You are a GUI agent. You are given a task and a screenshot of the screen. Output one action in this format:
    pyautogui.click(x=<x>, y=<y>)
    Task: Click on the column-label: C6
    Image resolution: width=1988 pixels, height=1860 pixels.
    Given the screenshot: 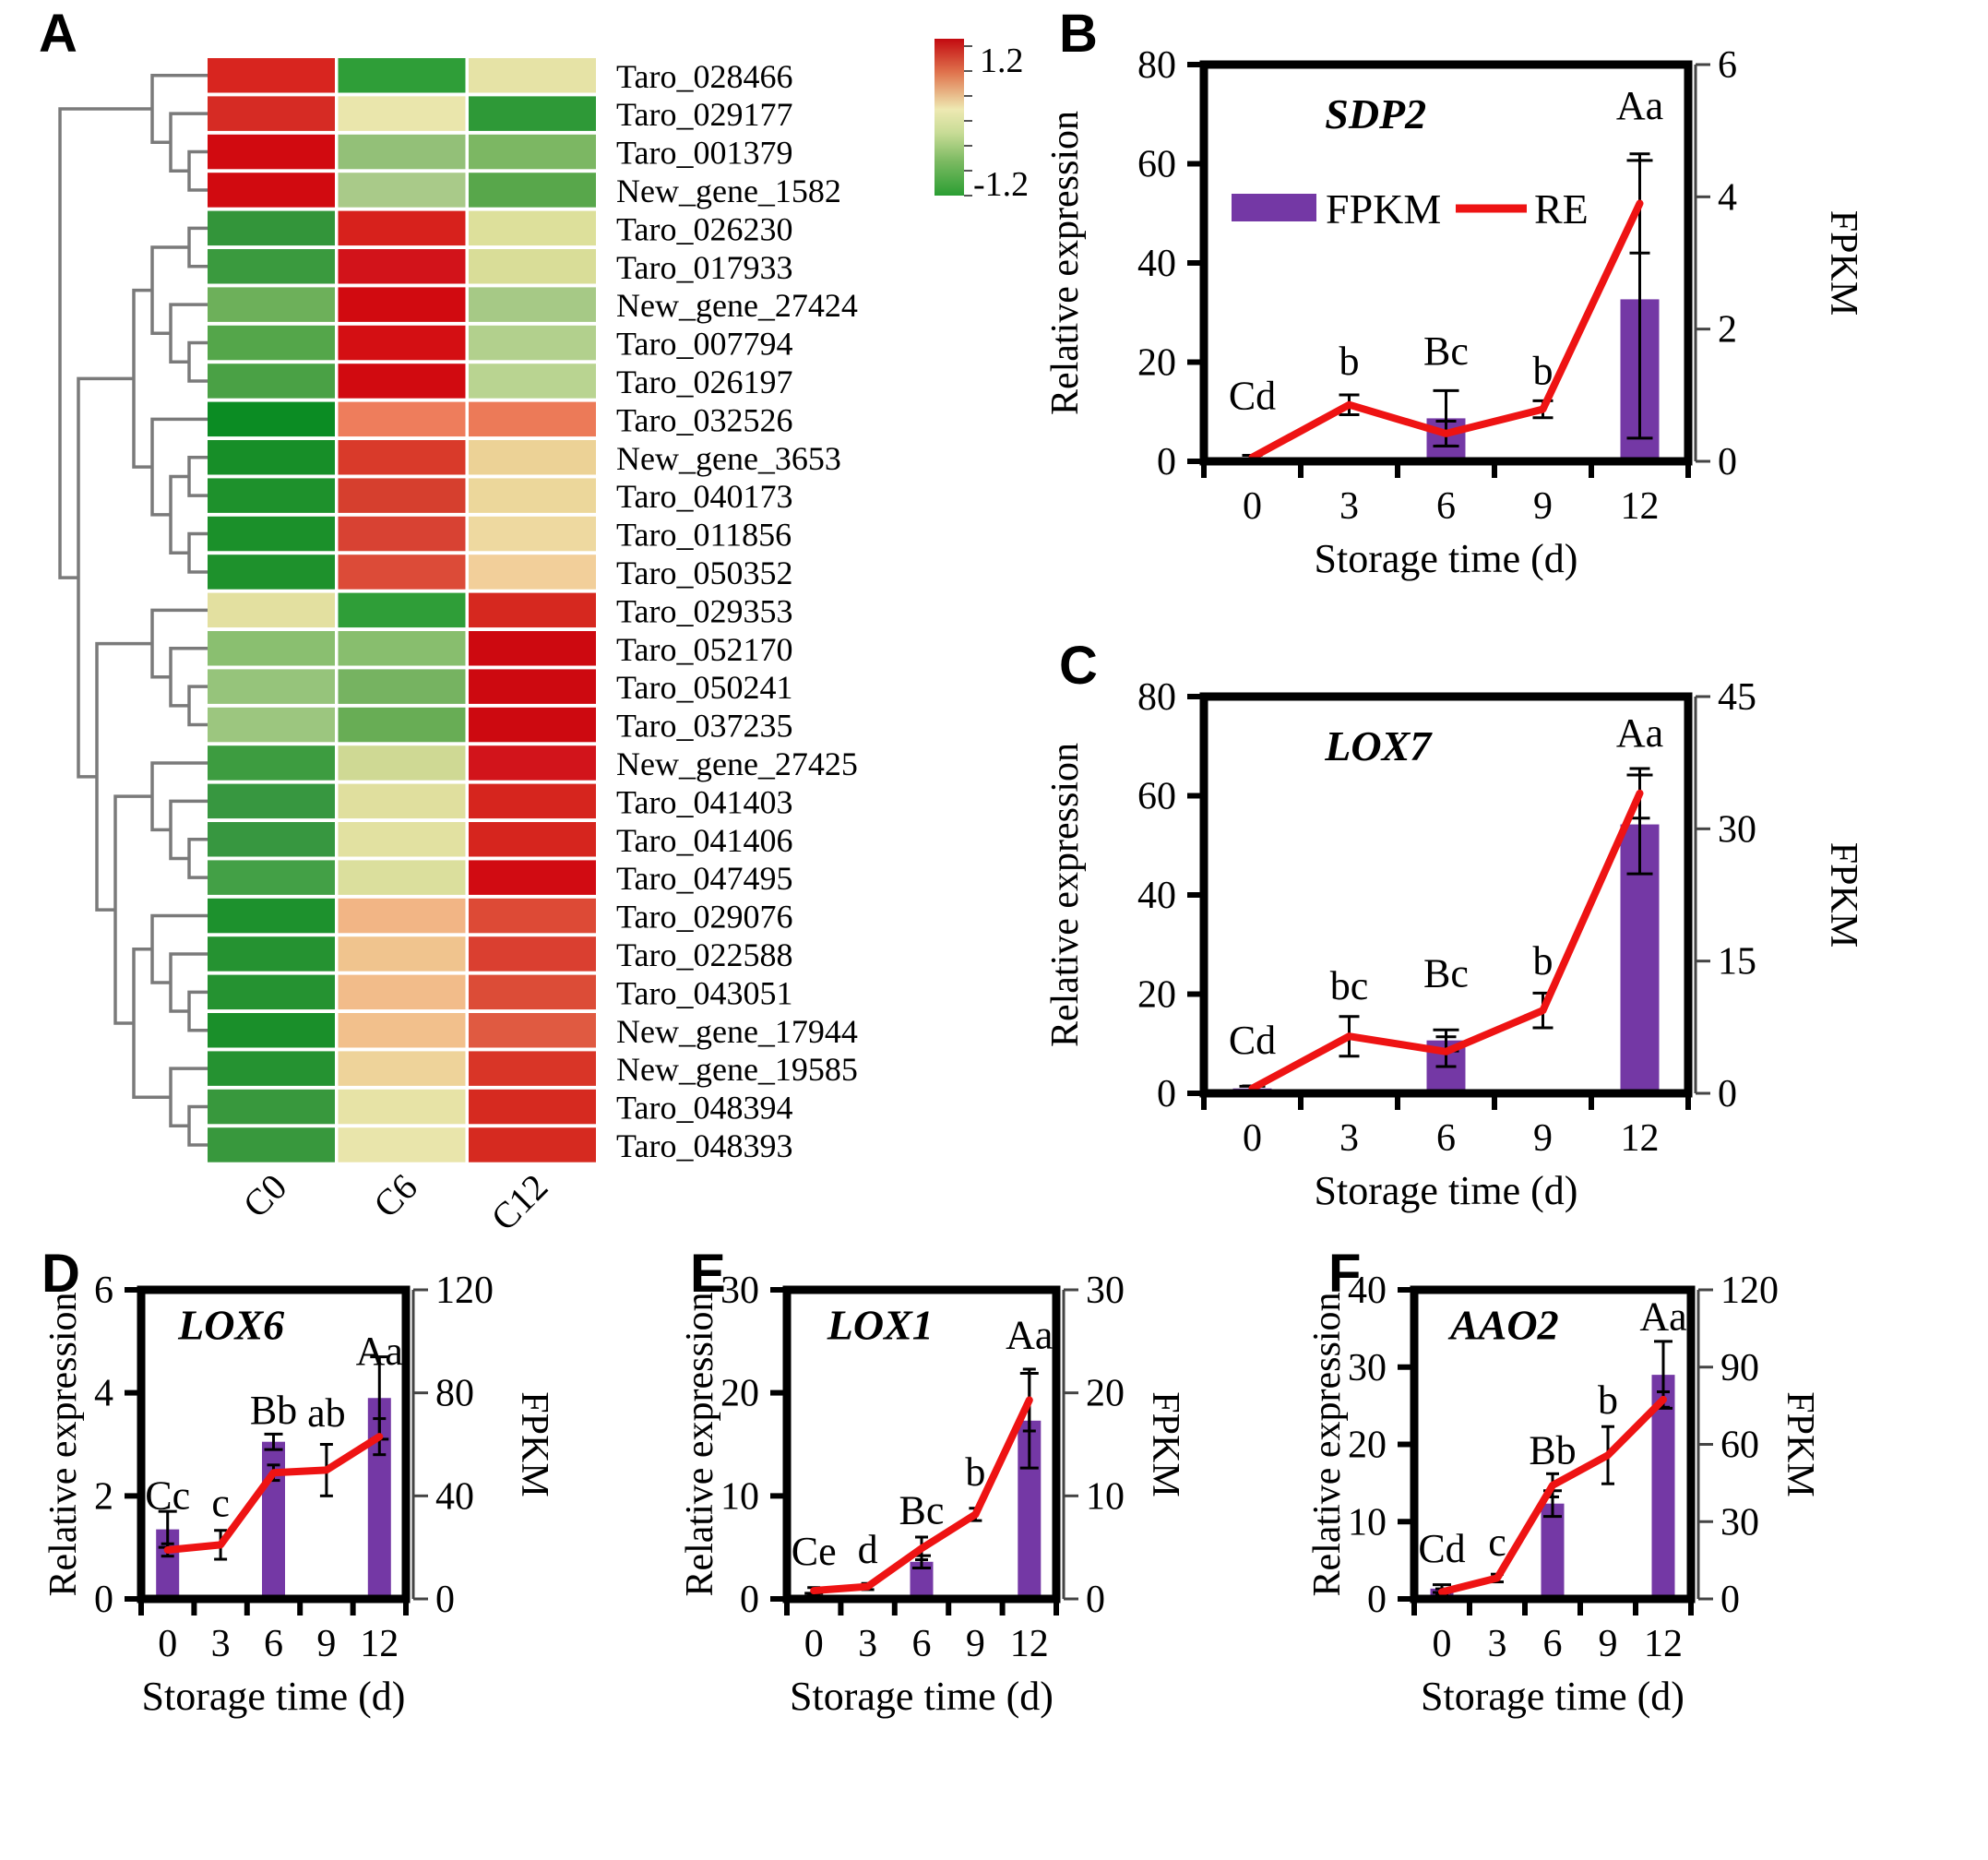 What is the action you would take?
    pyautogui.click(x=395, y=1196)
    